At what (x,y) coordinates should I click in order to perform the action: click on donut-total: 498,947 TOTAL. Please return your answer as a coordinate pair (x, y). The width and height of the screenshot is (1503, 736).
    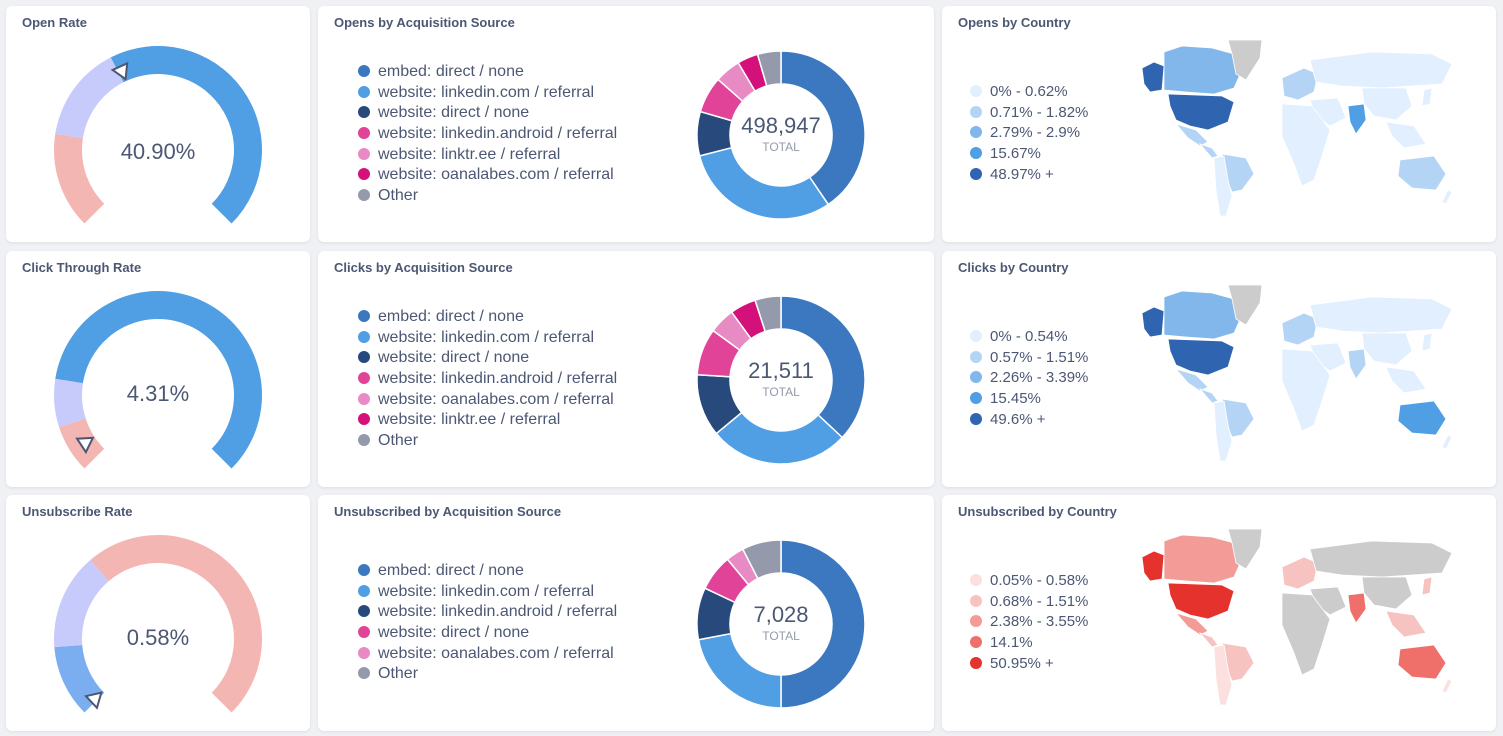
    Looking at the image, I should click on (781, 133).